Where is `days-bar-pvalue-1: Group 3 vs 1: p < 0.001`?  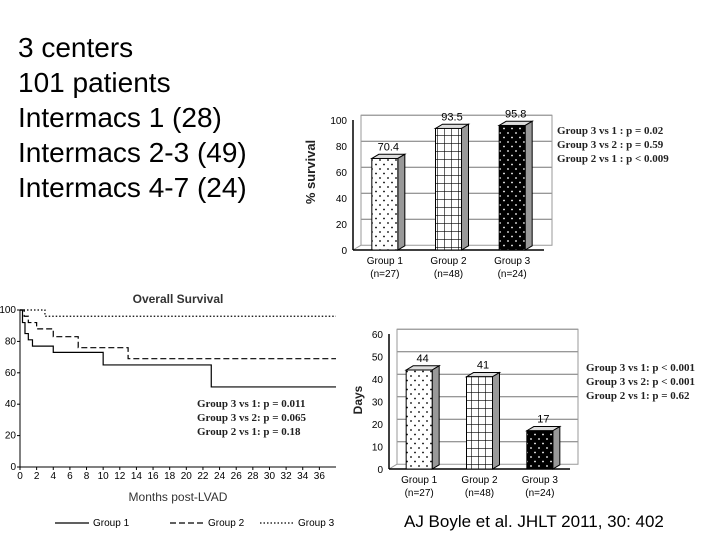 days-bar-pvalue-1: Group 3 vs 1: p < 0.001 is located at coordinates (640, 368).